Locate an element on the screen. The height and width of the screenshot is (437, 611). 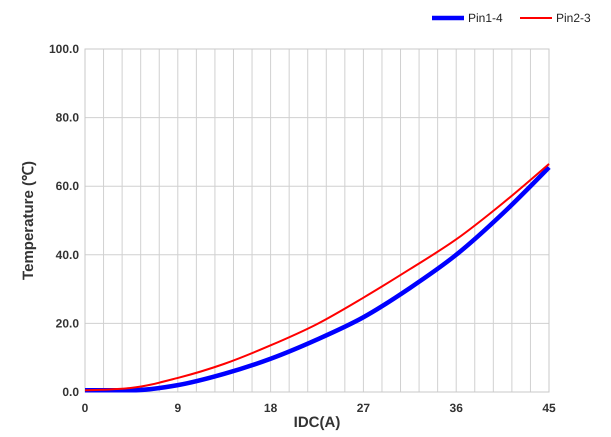
x-tick-label: 36 is located at coordinates (457, 408).